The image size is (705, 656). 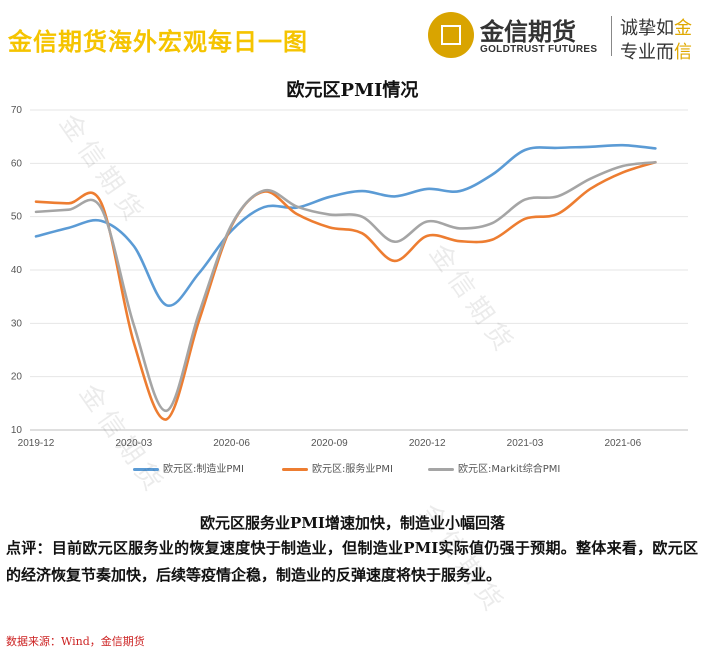 I want to click on brand-name-en: GOLDTRUST FUTURES, so click(x=539, y=49).